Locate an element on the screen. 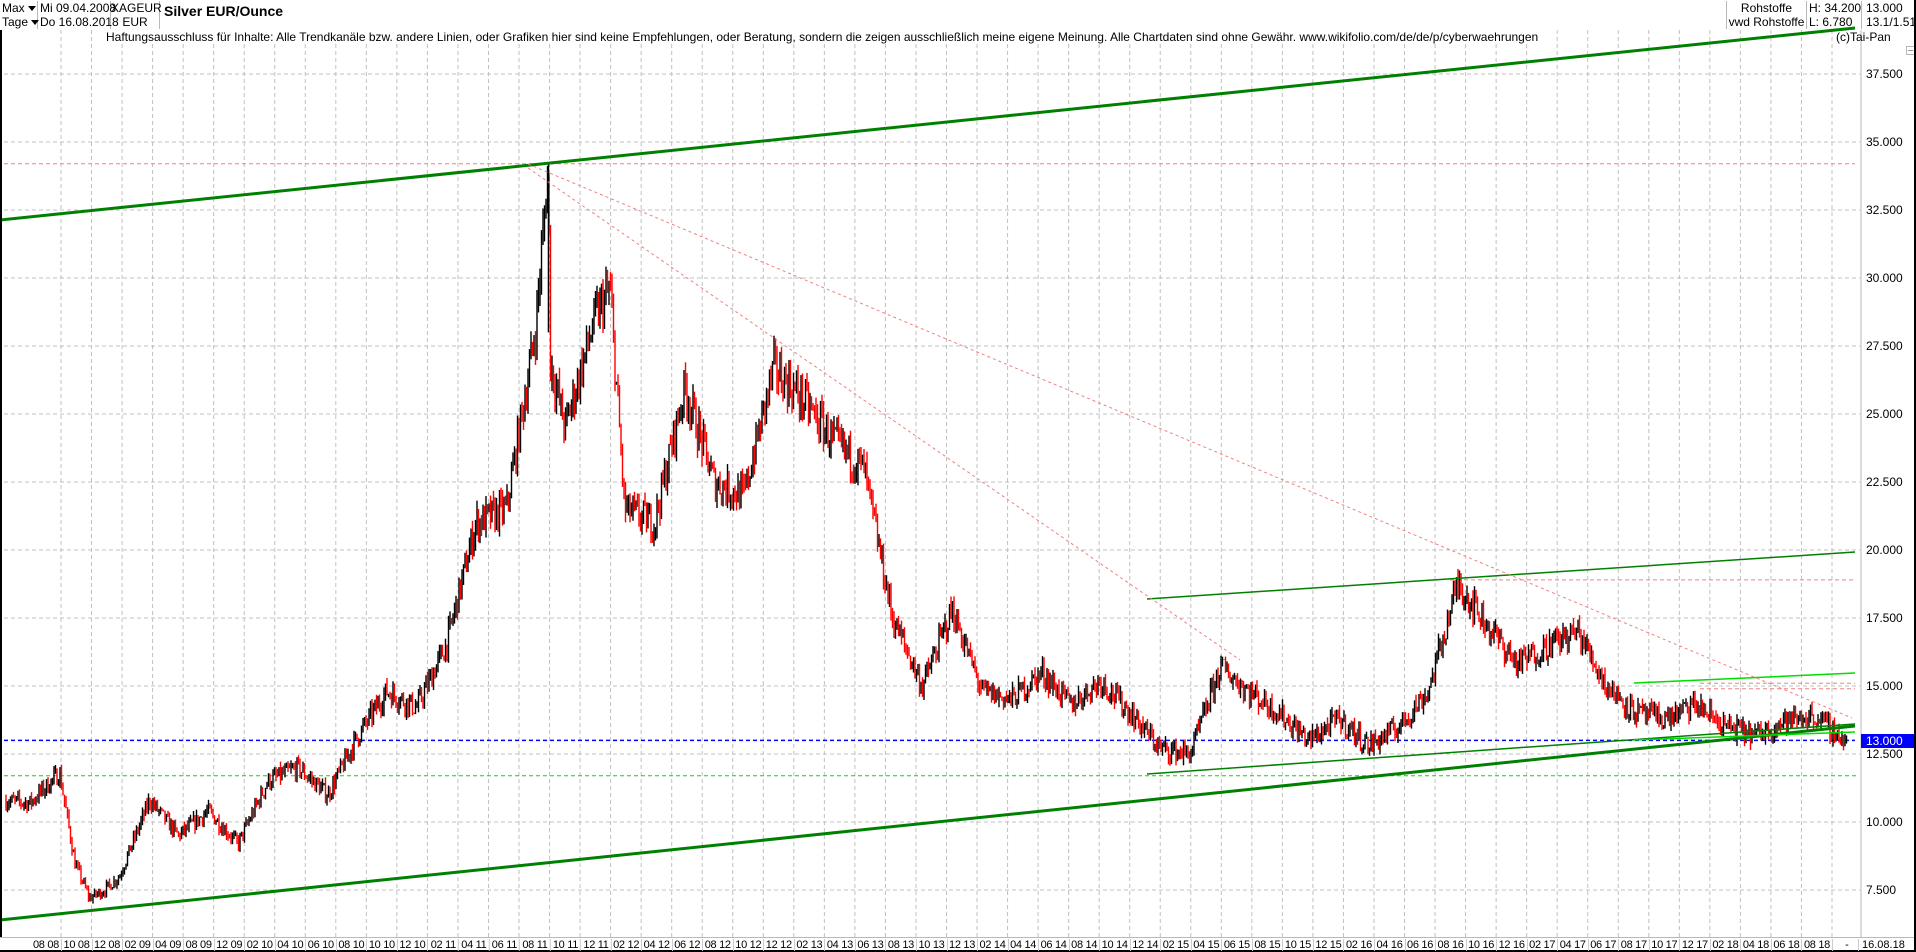 This screenshot has height=952, width=1916. x-axis-label: 08 16 is located at coordinates (1452, 945).